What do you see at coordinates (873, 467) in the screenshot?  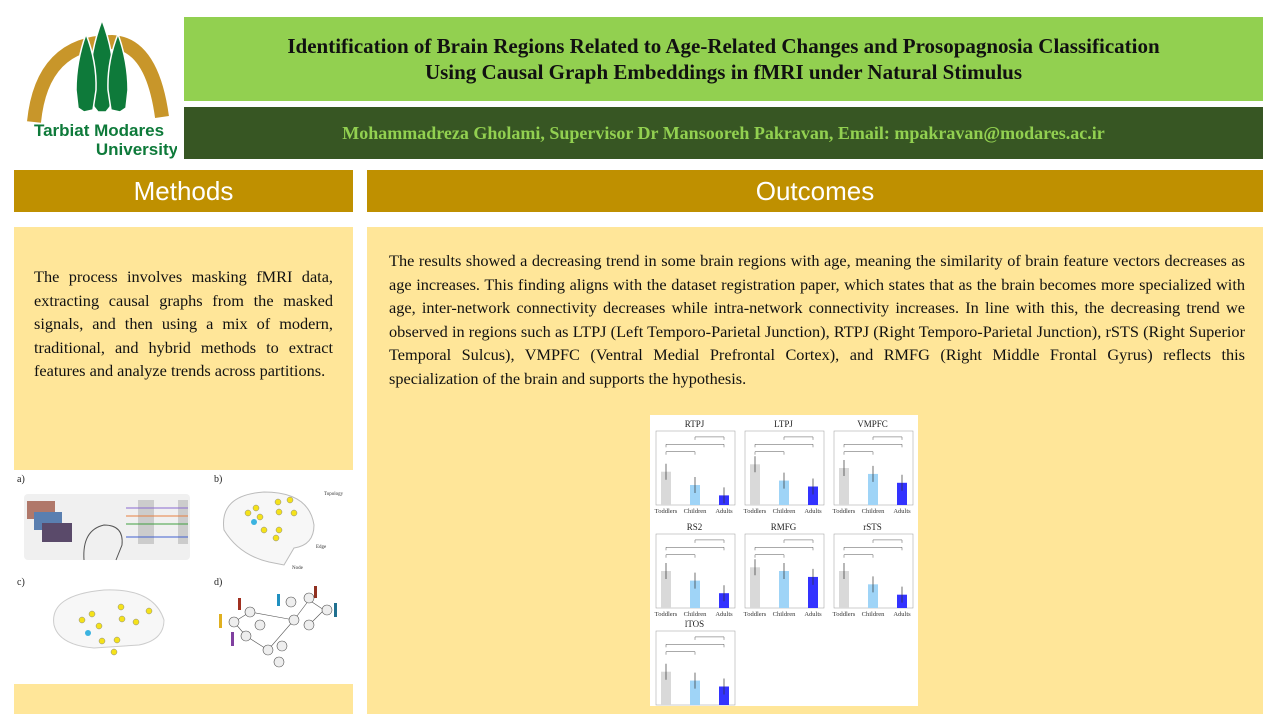 I see `bar-panel-vmpfc: VMPFC Toddlers Children Adults` at bounding box center [873, 467].